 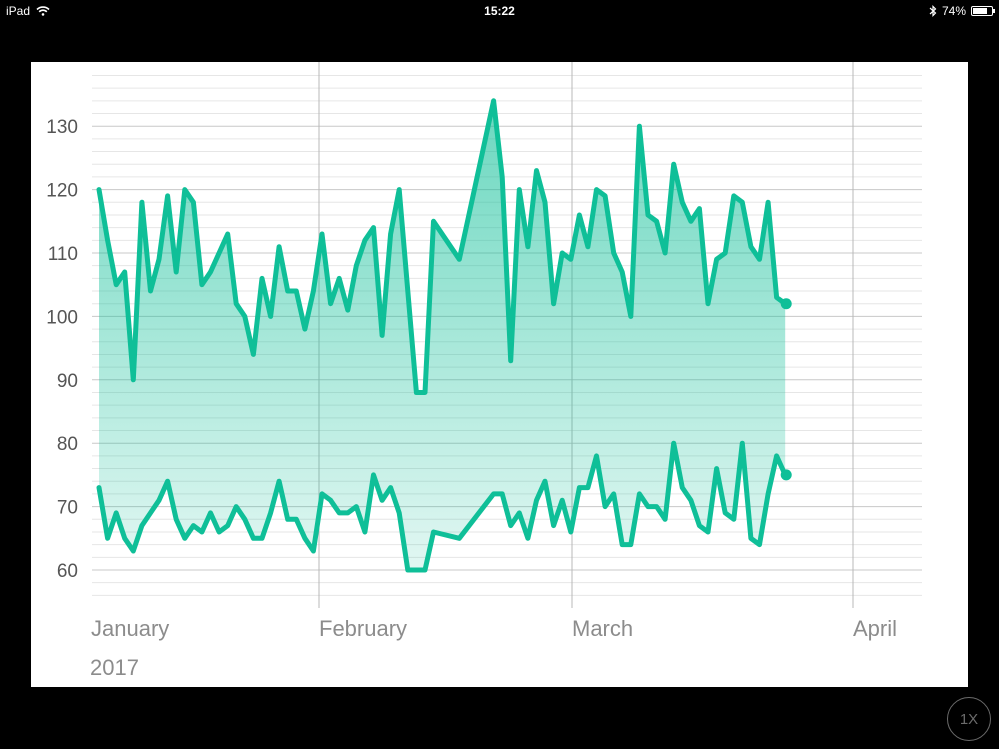 I want to click on clock: 15:22, so click(x=499, y=11).